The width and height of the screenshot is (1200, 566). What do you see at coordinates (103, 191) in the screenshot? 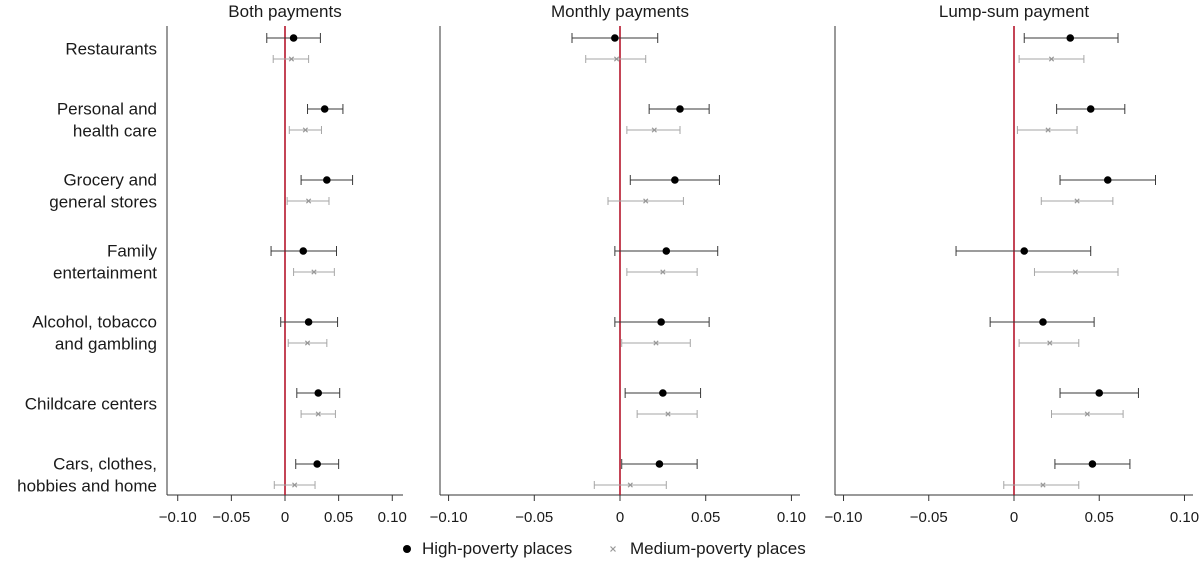
I see `category-label-2: Grocery and general stores` at bounding box center [103, 191].